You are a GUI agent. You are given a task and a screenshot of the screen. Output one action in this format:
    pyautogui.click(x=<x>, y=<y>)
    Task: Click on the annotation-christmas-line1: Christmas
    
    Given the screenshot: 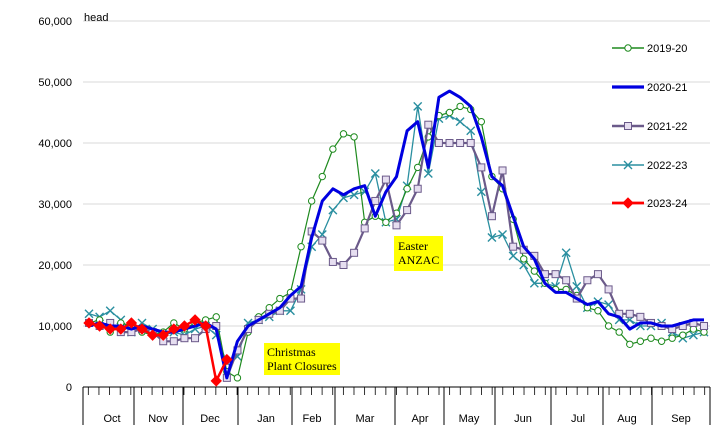 What is the action you would take?
    pyautogui.click(x=291, y=352)
    